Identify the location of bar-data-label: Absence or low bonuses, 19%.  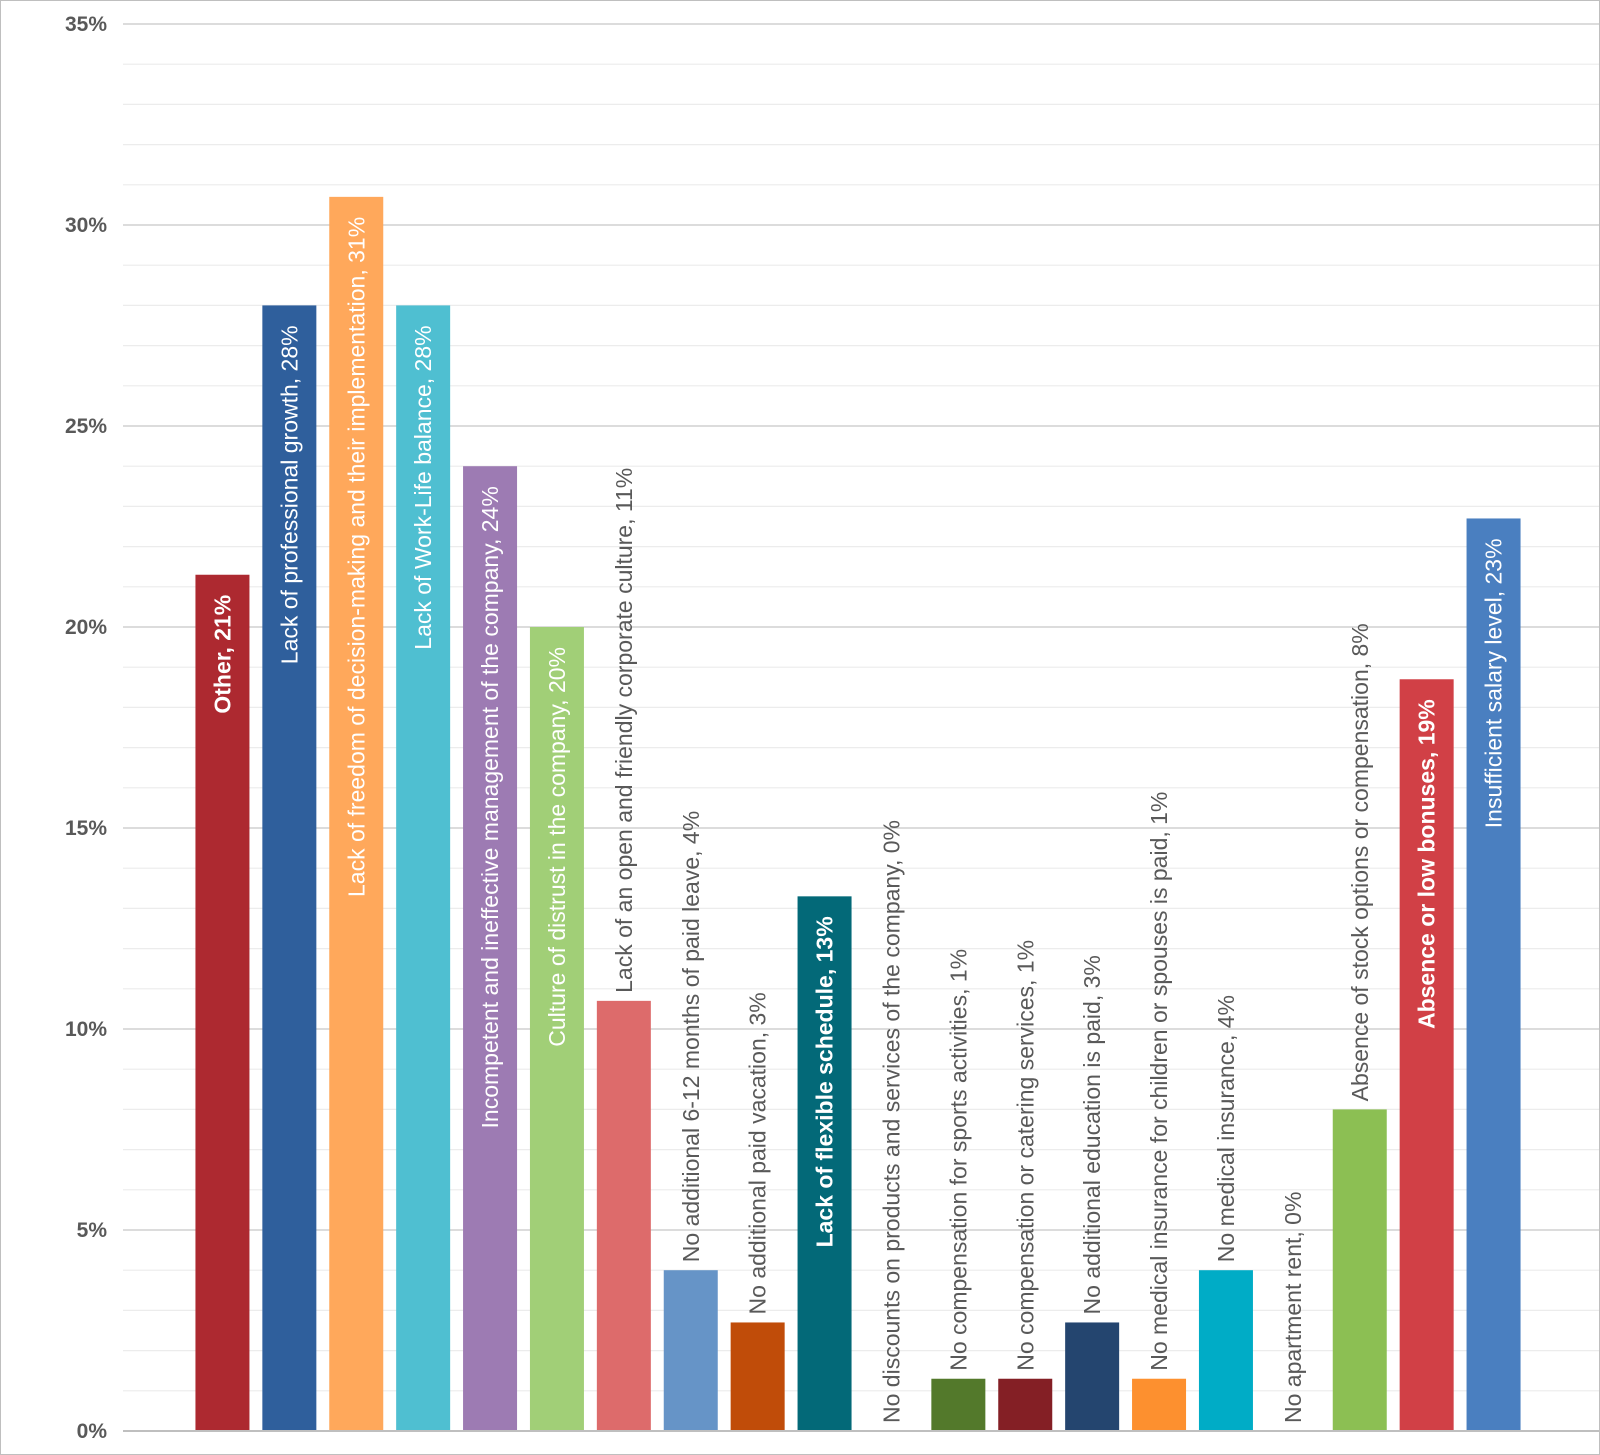
(1427, 864).